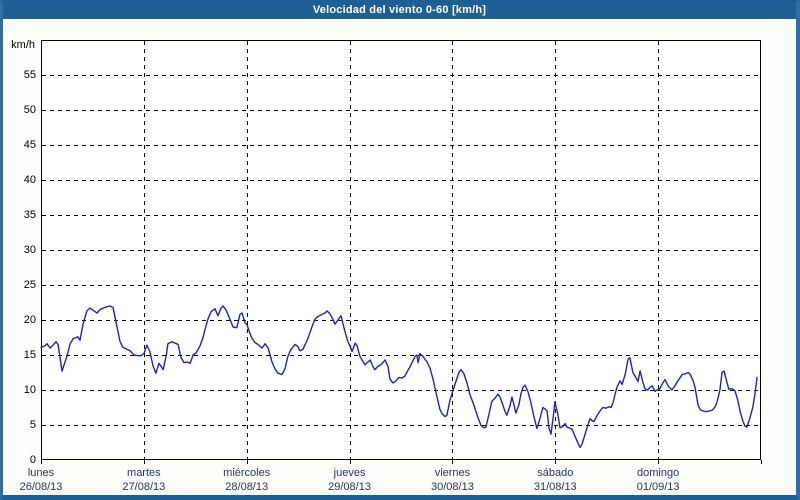 The width and height of the screenshot is (800, 500). I want to click on day-date: 28/08/13, so click(247, 487).